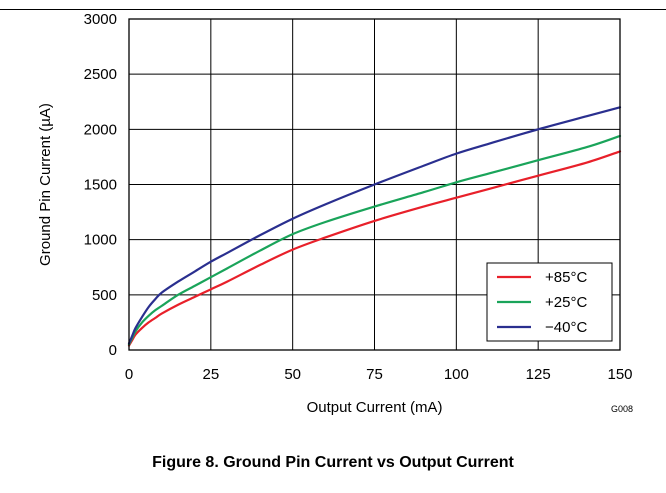  I want to click on legend-label: +85°C, so click(566, 277).